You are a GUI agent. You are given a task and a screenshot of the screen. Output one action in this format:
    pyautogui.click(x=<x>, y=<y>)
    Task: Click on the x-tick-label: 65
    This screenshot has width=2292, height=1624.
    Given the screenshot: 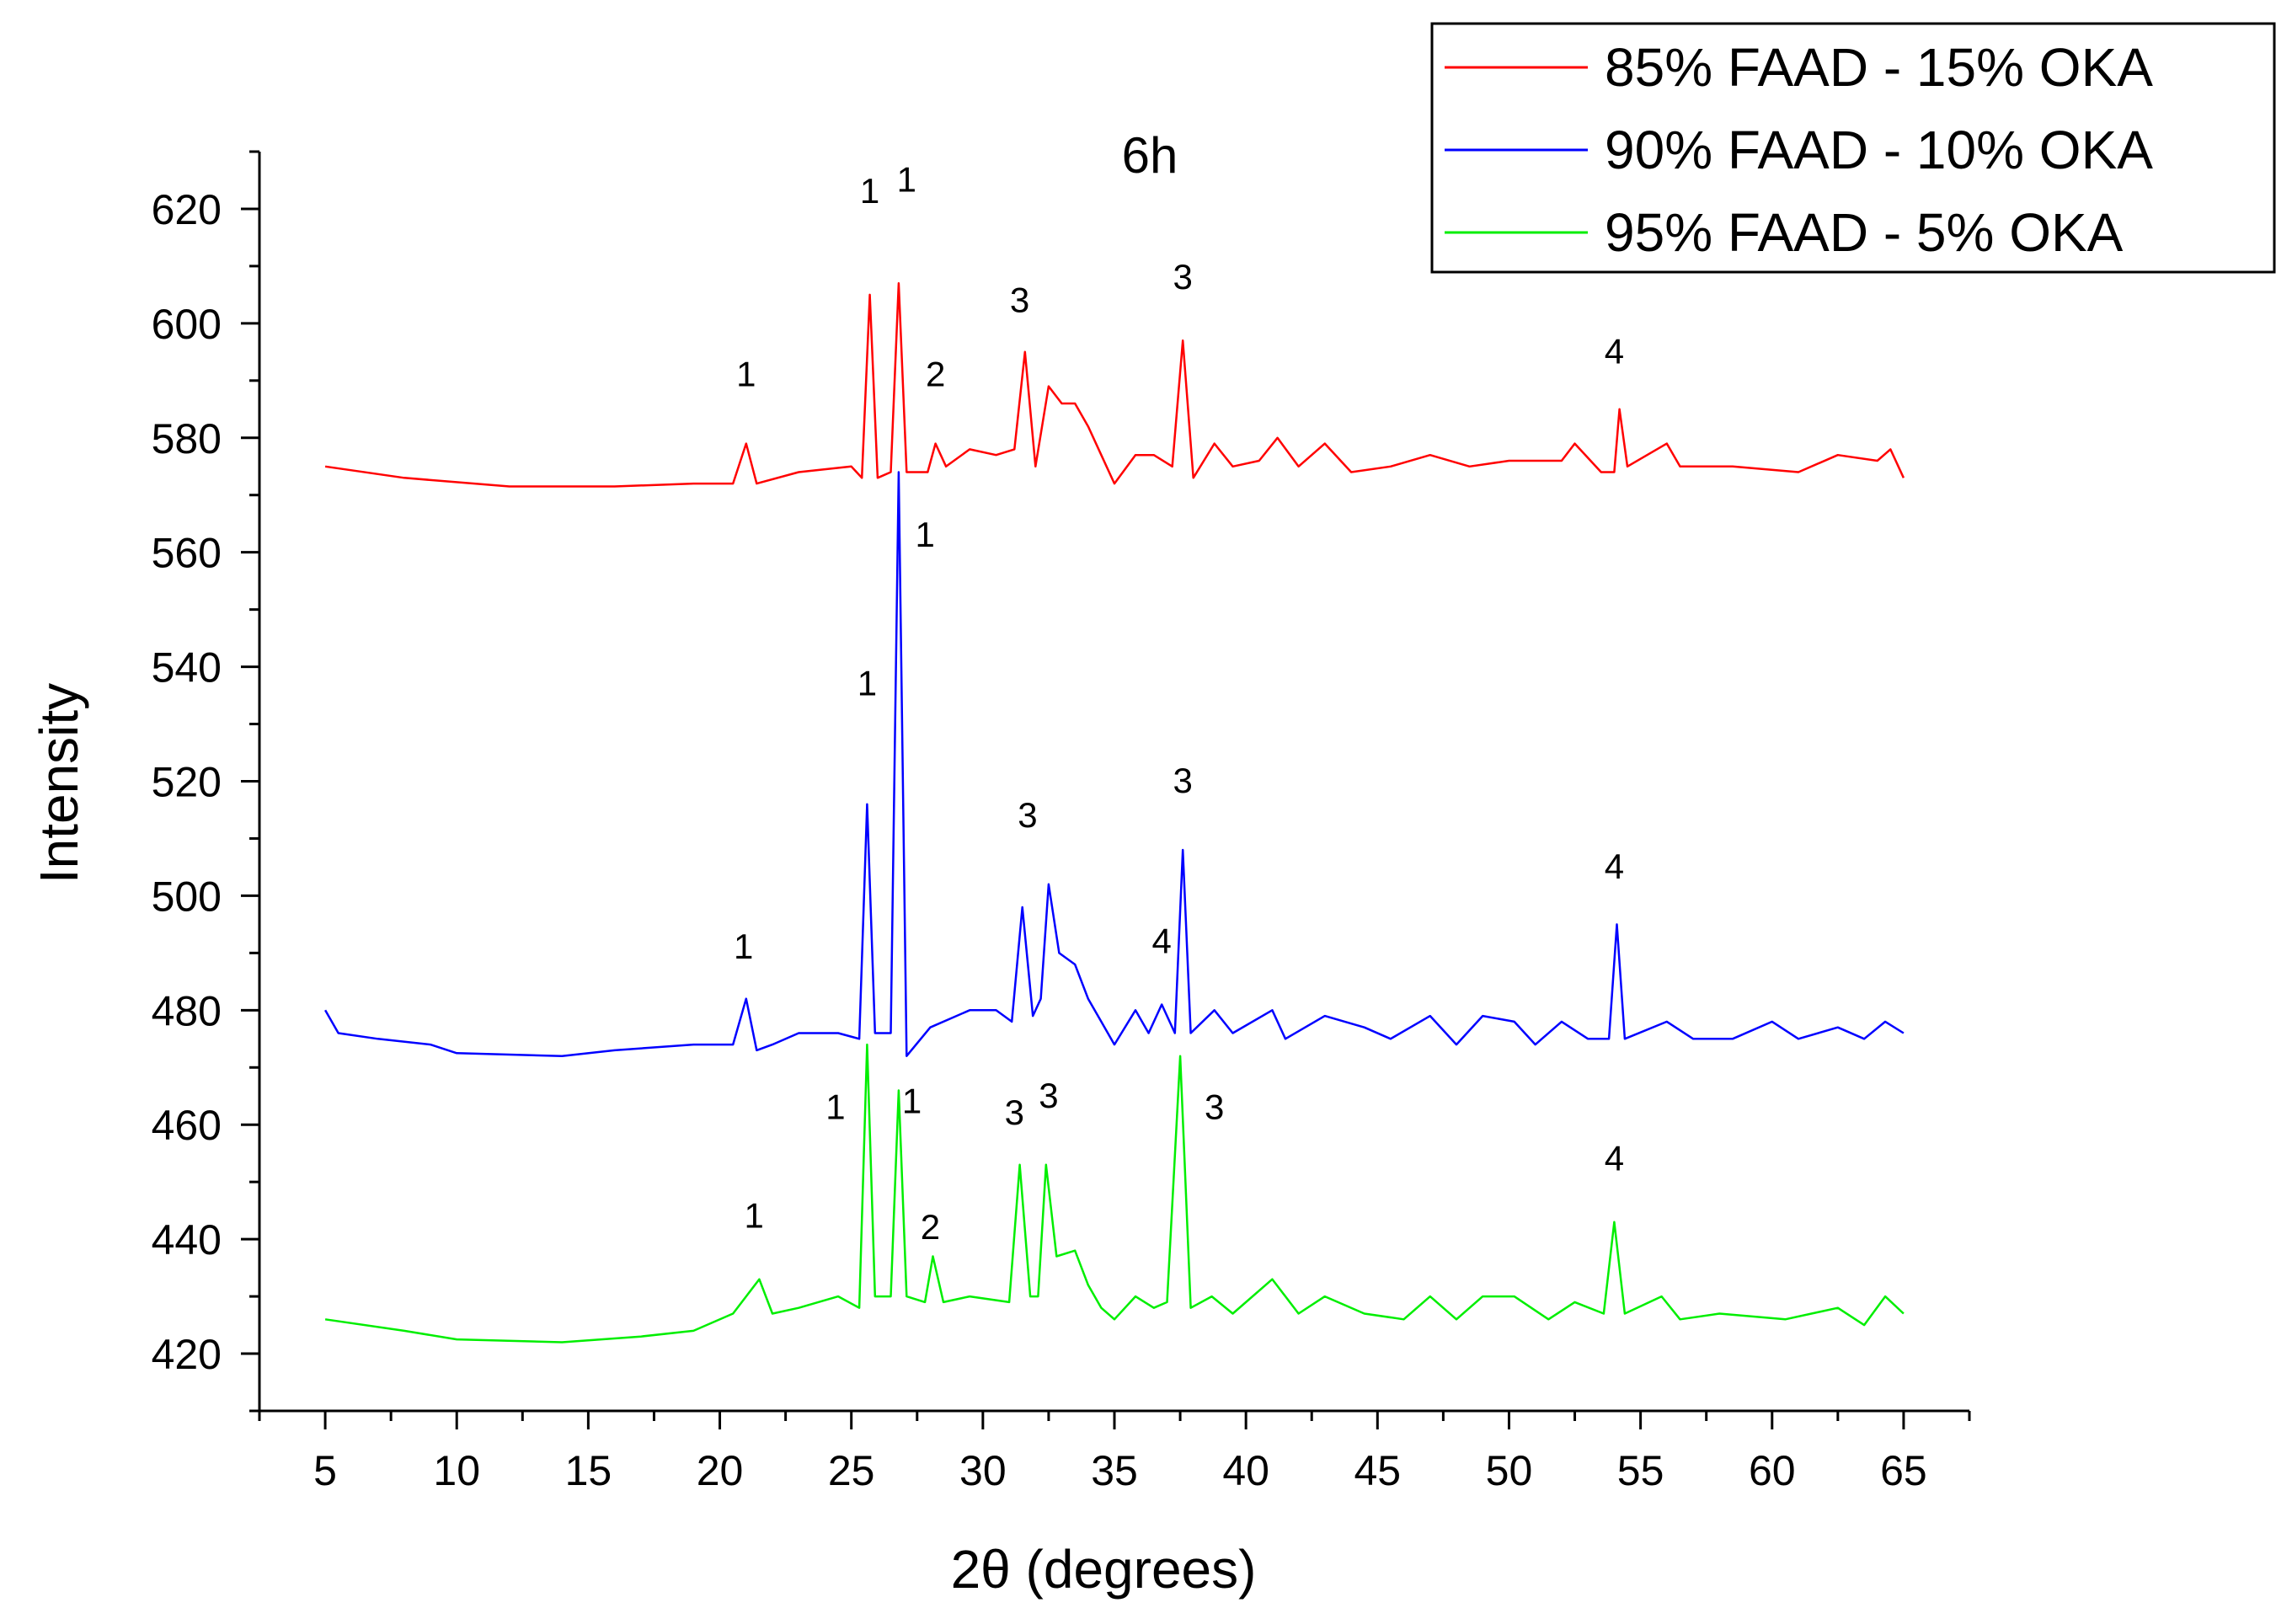 What is the action you would take?
    pyautogui.click(x=1903, y=1470)
    